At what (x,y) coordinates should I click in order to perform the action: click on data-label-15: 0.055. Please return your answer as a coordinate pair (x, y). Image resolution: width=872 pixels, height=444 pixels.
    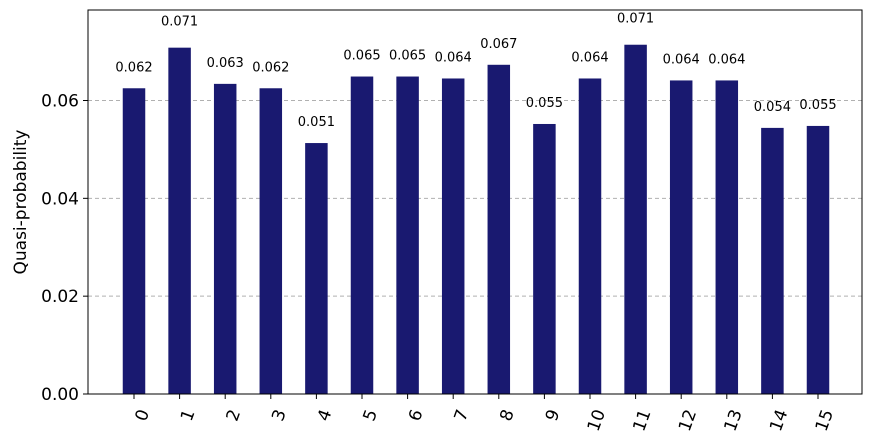
    Looking at the image, I should click on (817, 105).